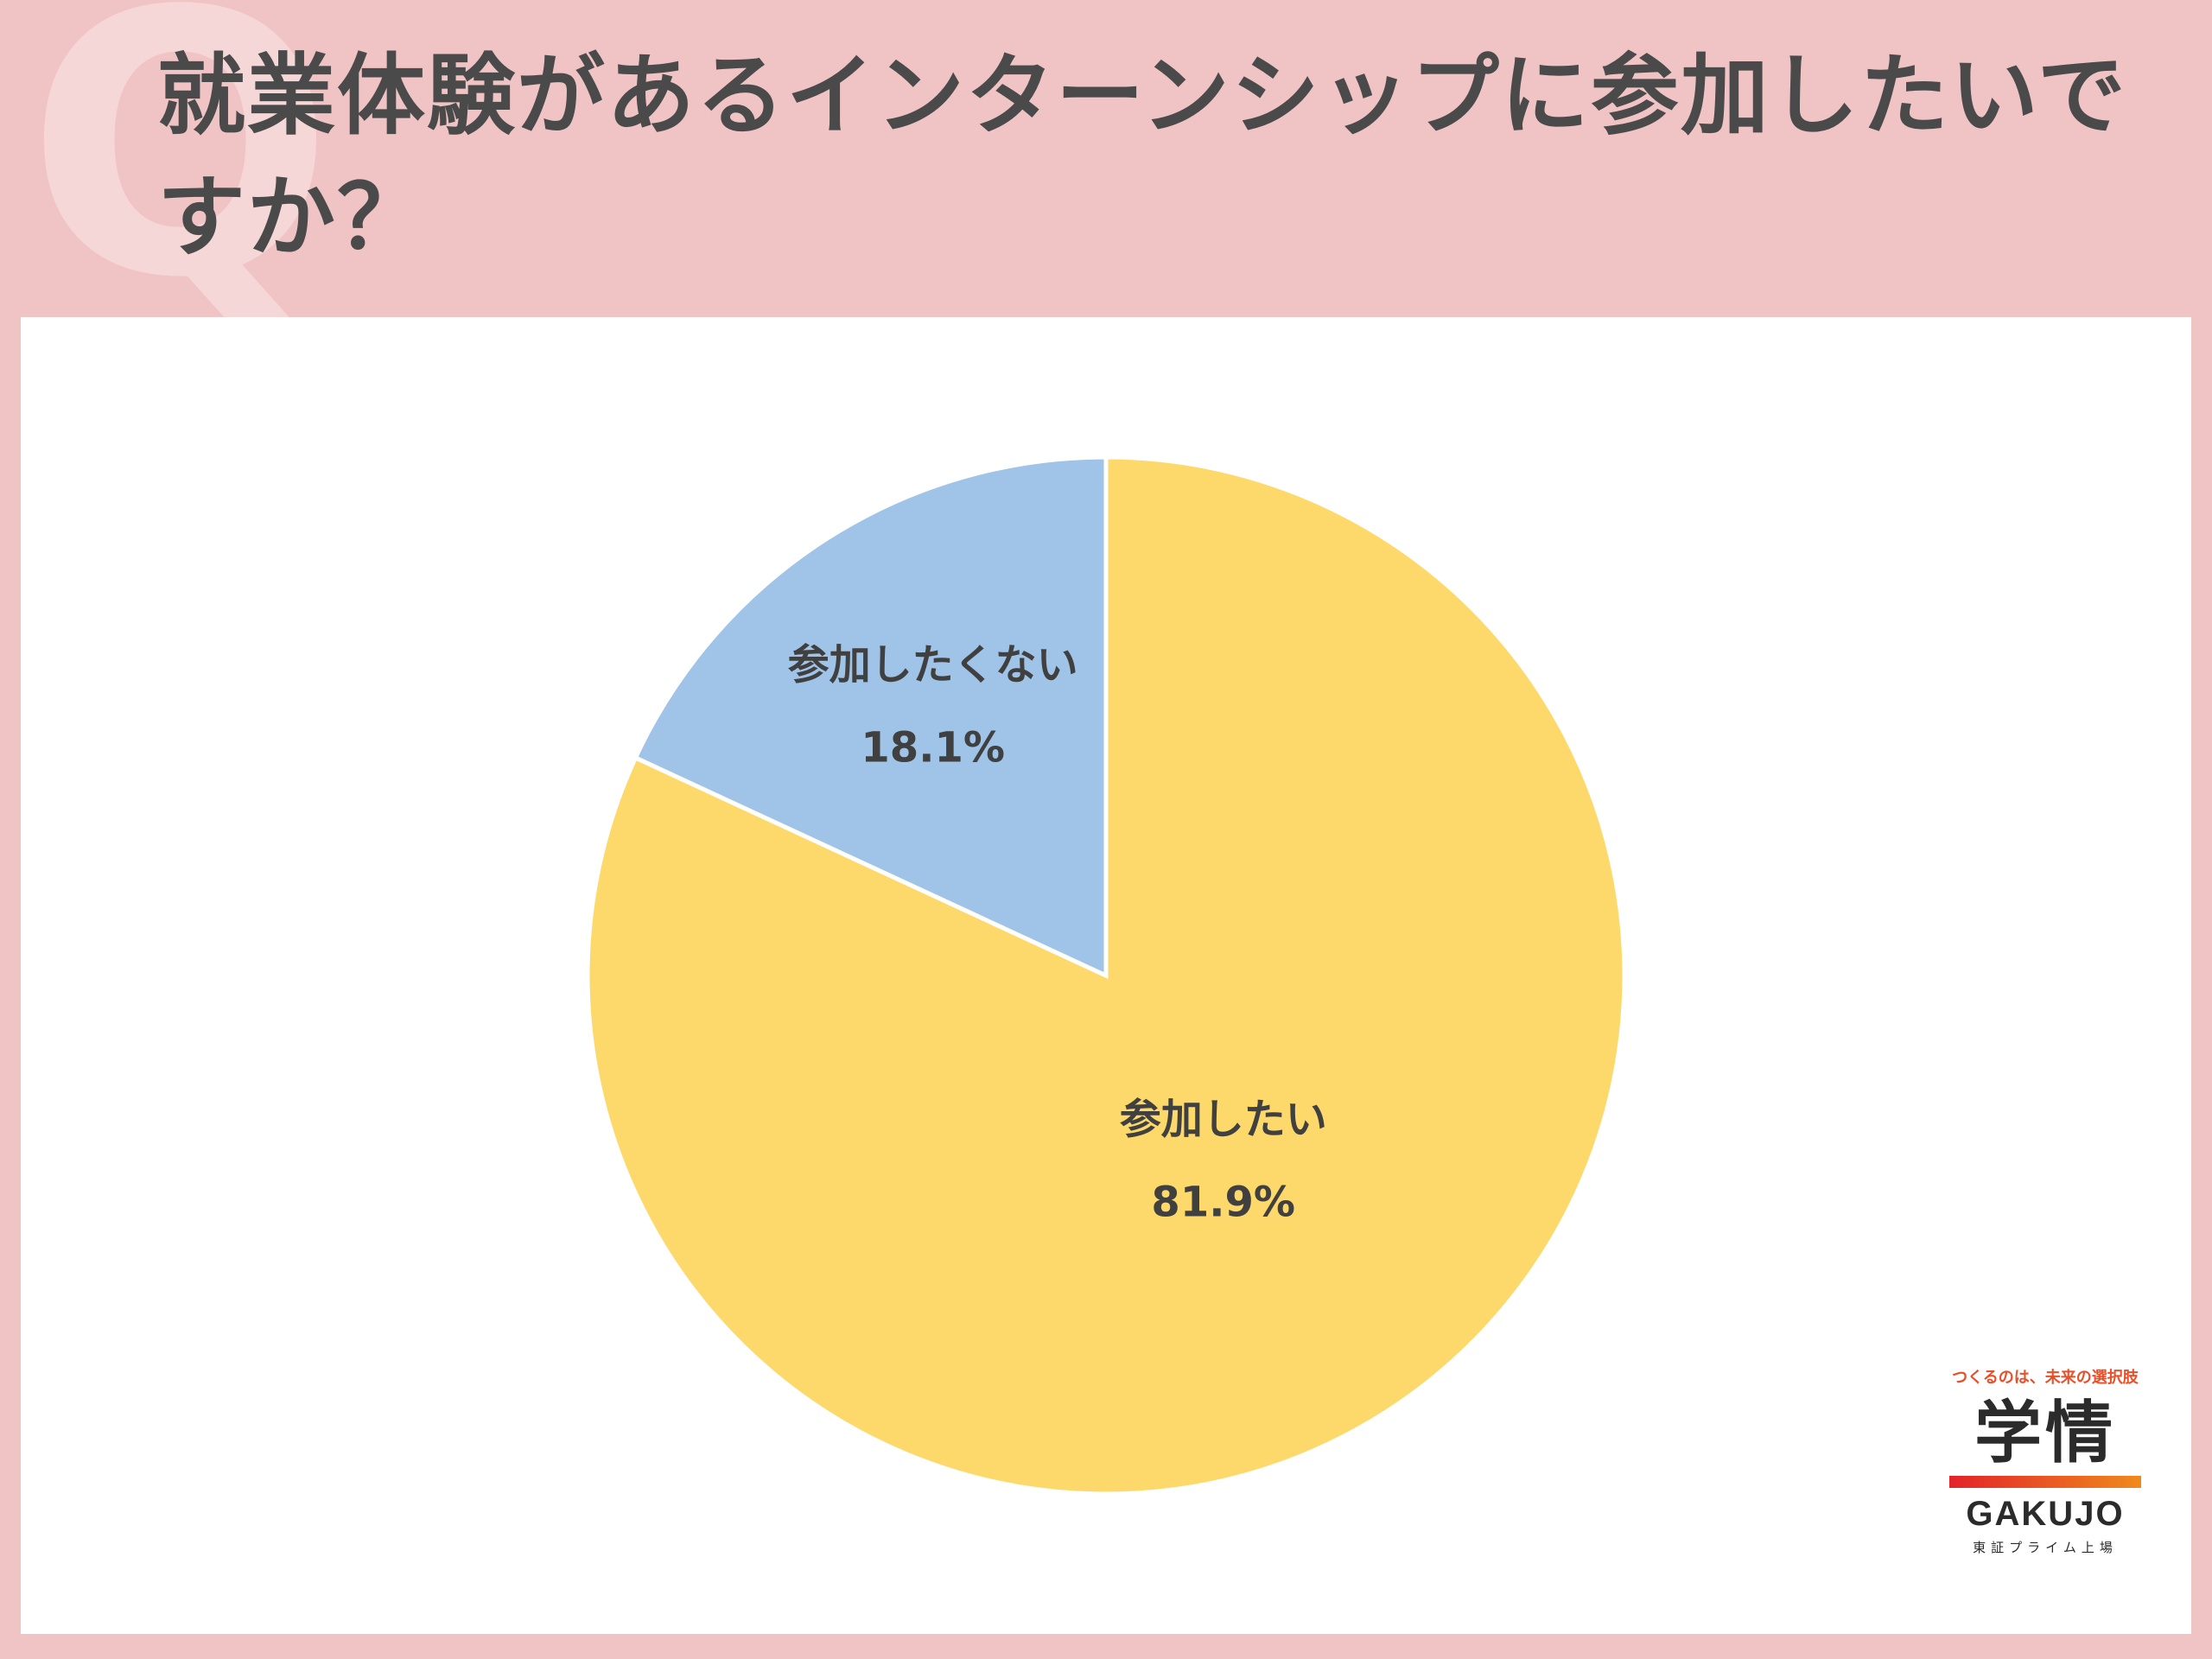 This screenshot has height=1659, width=2212. What do you see at coordinates (1223, 1119) in the screenshot?
I see `slice-category-label: 参加したい` at bounding box center [1223, 1119].